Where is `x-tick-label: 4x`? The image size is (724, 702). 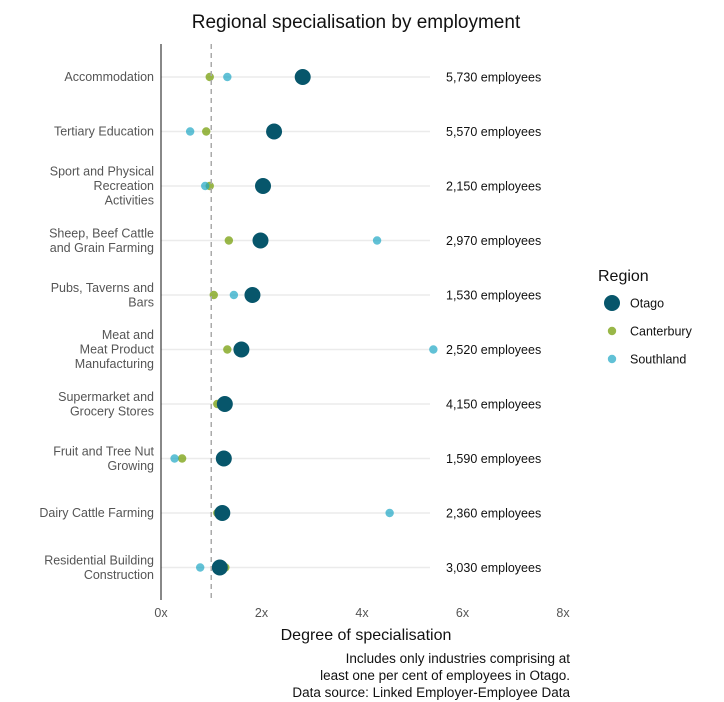
x-tick-label: 4x is located at coordinates (362, 613).